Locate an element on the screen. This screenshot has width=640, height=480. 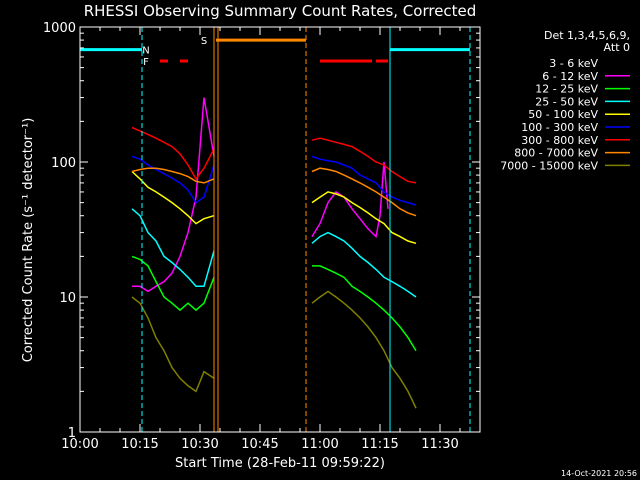
x-tick-label-6: 11:30 is located at coordinates (439, 444).